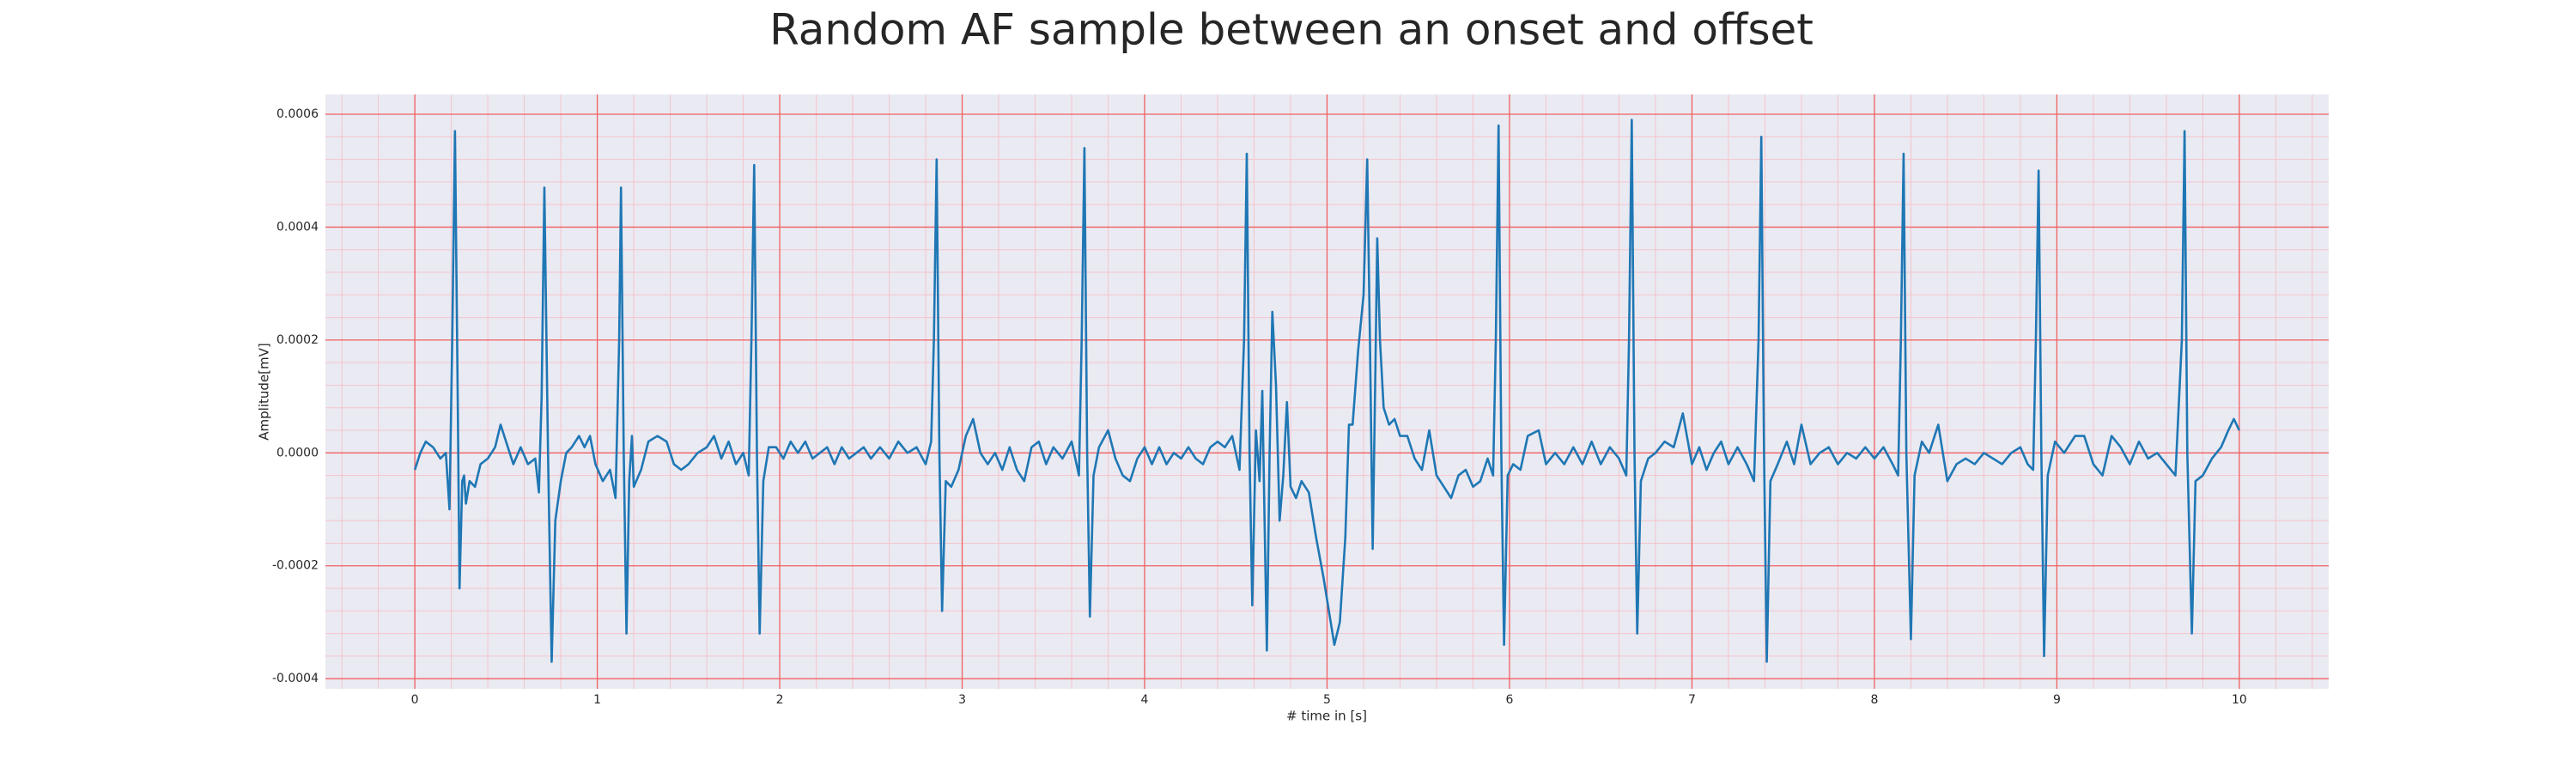 This screenshot has height=773, width=2576. Describe the element at coordinates (415, 700) in the screenshot. I see `x-tick-label: 0` at that location.